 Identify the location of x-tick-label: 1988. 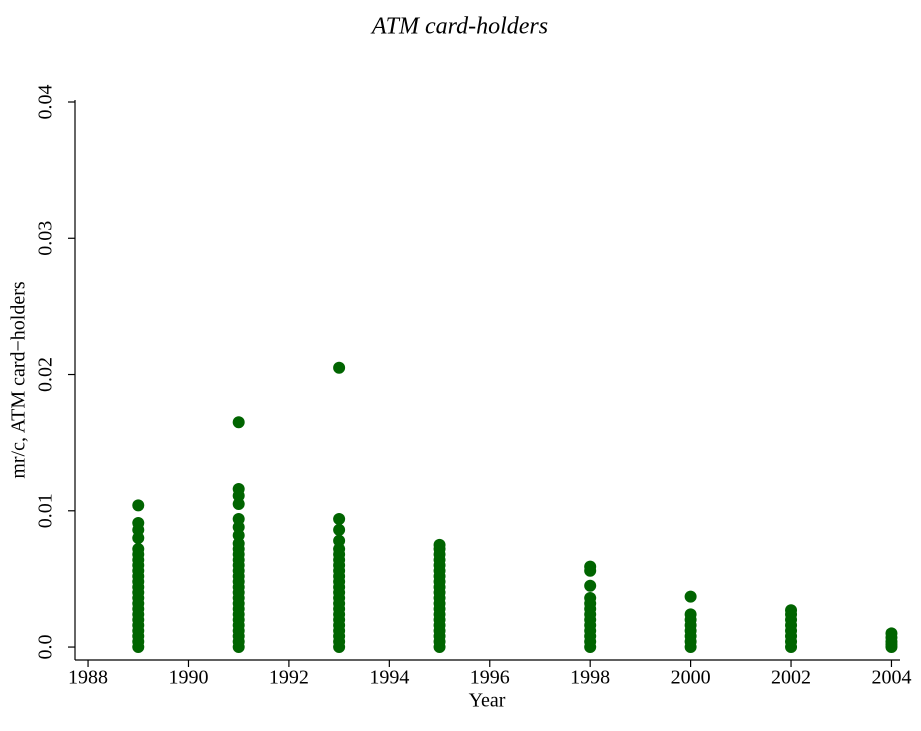
(88, 678).